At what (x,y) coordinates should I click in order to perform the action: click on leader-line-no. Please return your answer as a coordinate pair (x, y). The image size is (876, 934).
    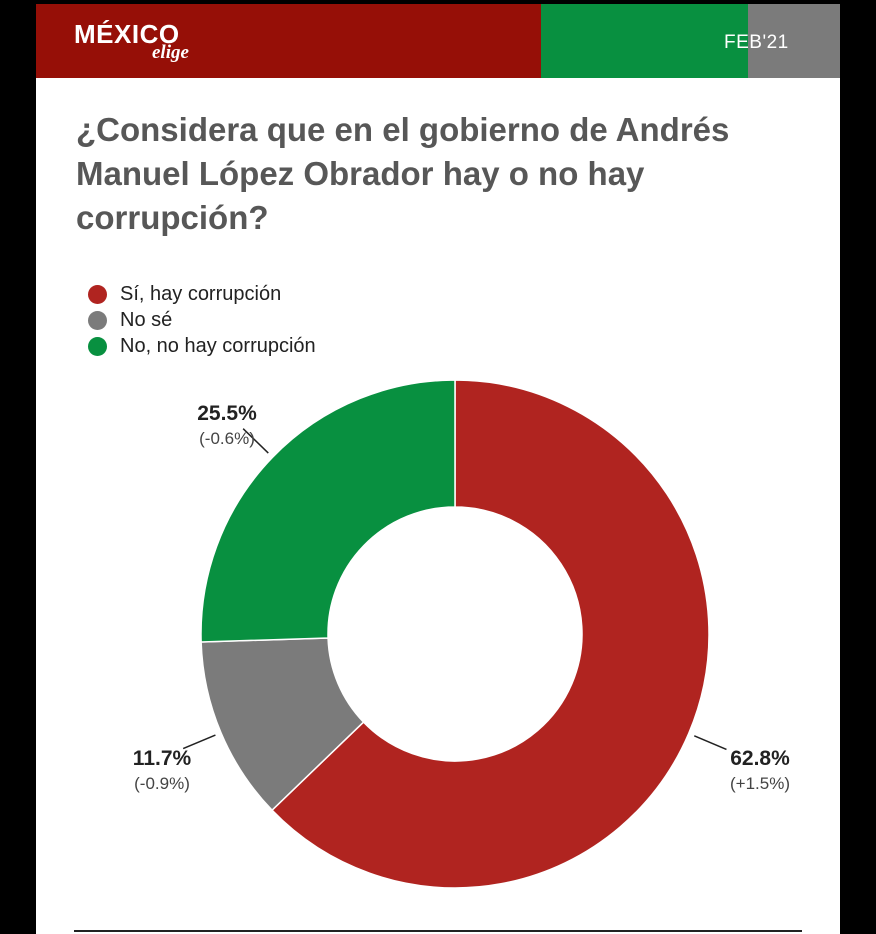
    Looking at the image, I should click on (255, 441).